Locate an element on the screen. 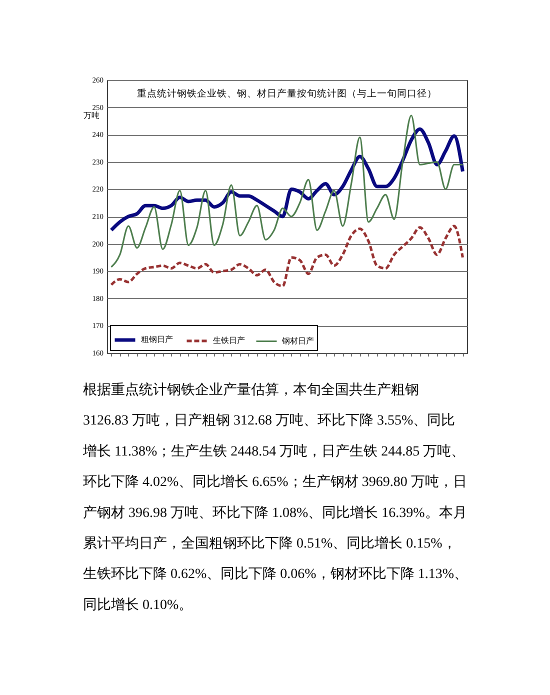 The height and width of the screenshot is (695, 550). legend-label: 生铁日产 is located at coordinates (229, 340).